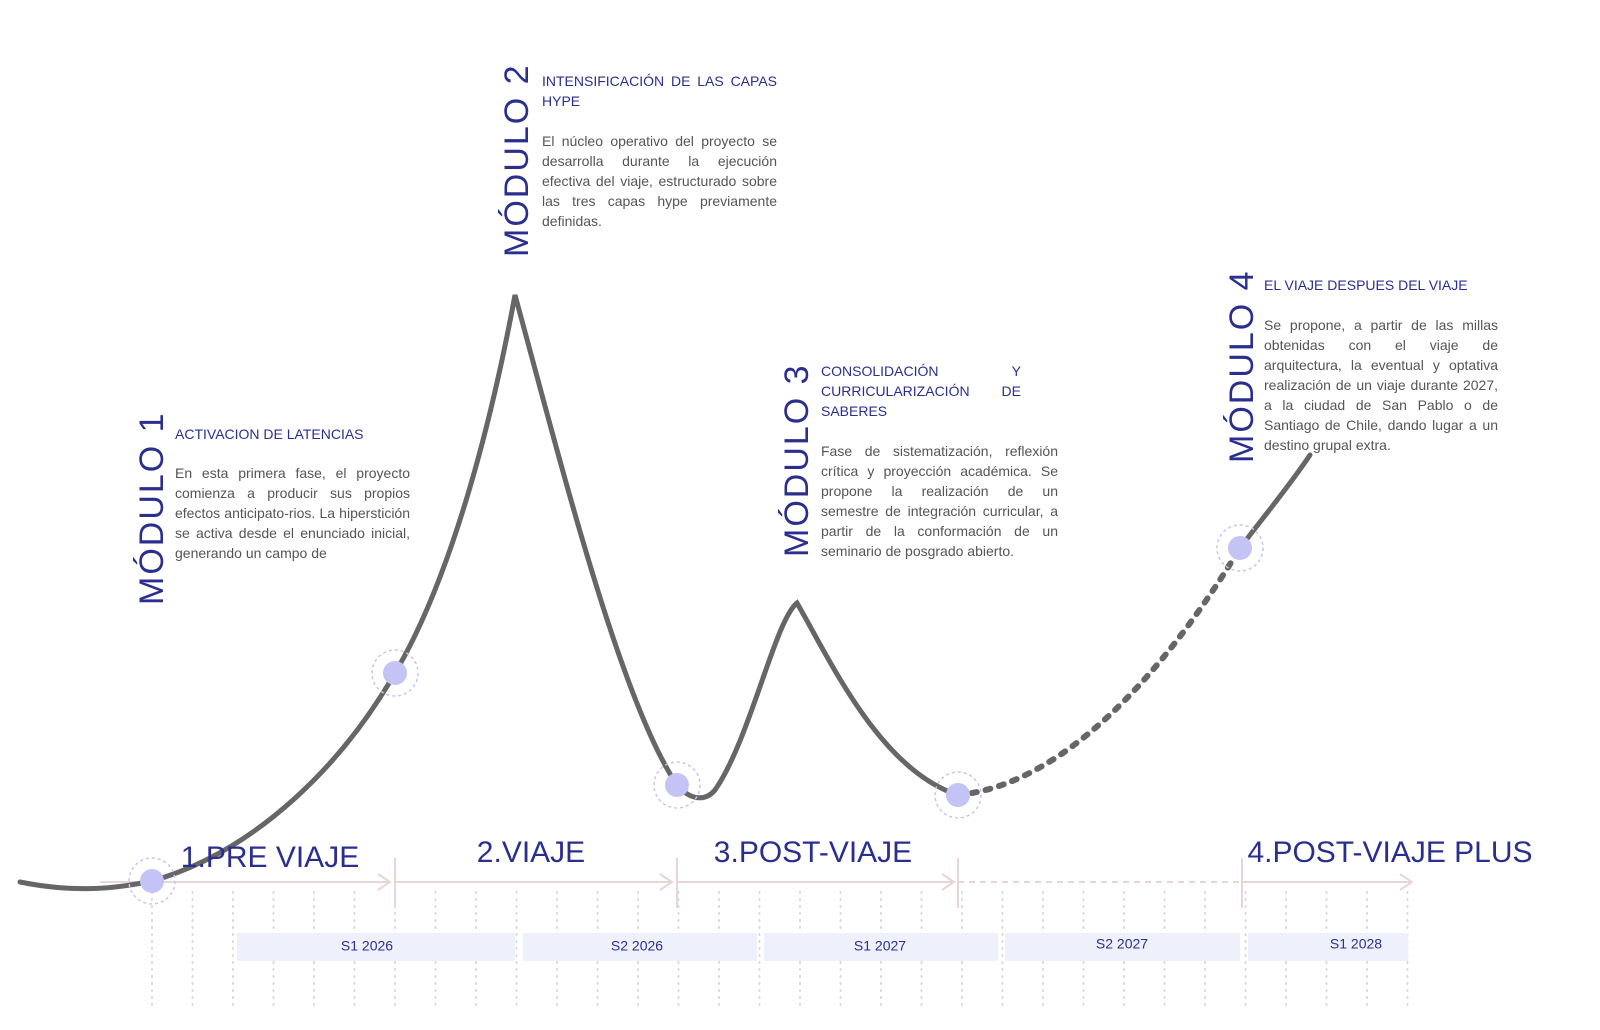 The image size is (1600, 1030). Describe the element at coordinates (367, 946) in the screenshot. I see `semester-label: S1 2026` at that location.